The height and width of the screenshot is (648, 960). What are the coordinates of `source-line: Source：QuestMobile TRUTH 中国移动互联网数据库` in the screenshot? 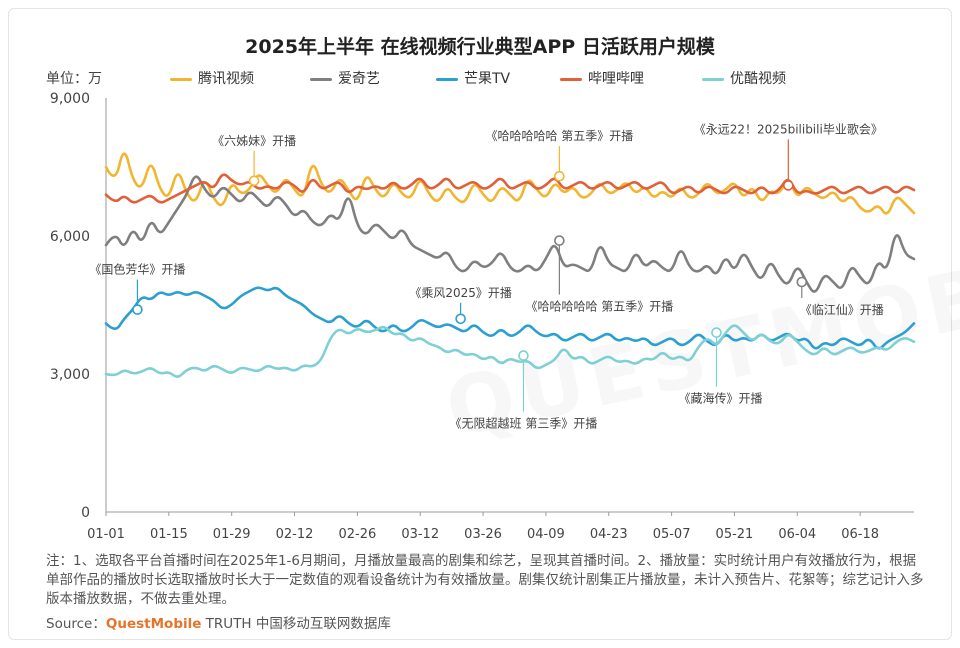 It's located at (218, 622).